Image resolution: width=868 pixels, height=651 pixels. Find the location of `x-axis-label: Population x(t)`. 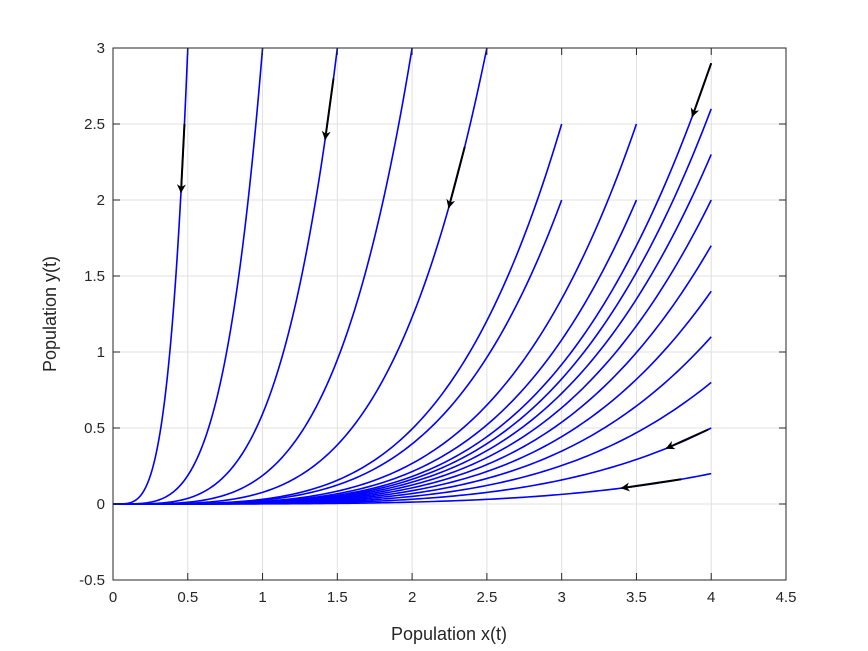

x-axis-label: Population x(t) is located at coordinates (449, 634).